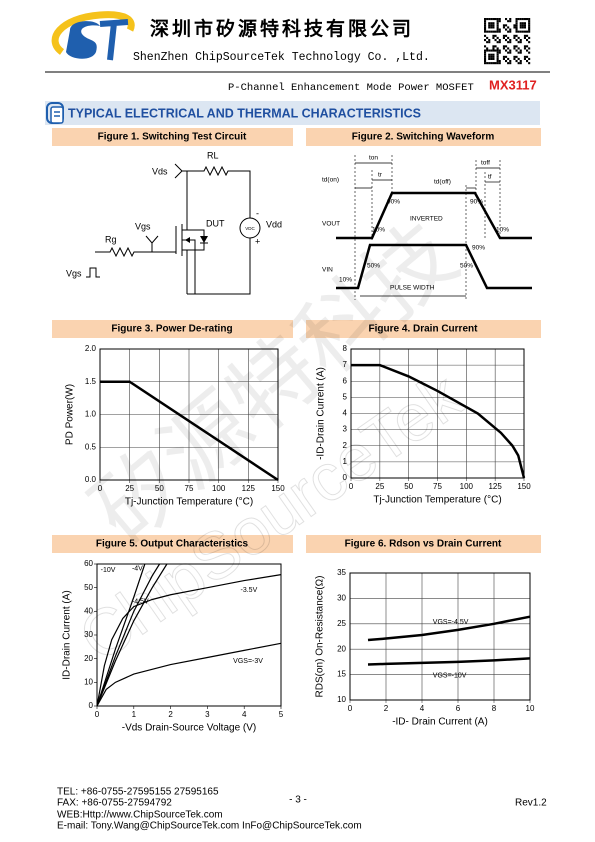  What do you see at coordinates (91, 414) in the screenshot?
I see `y-tick-label: 1.0` at bounding box center [91, 414].